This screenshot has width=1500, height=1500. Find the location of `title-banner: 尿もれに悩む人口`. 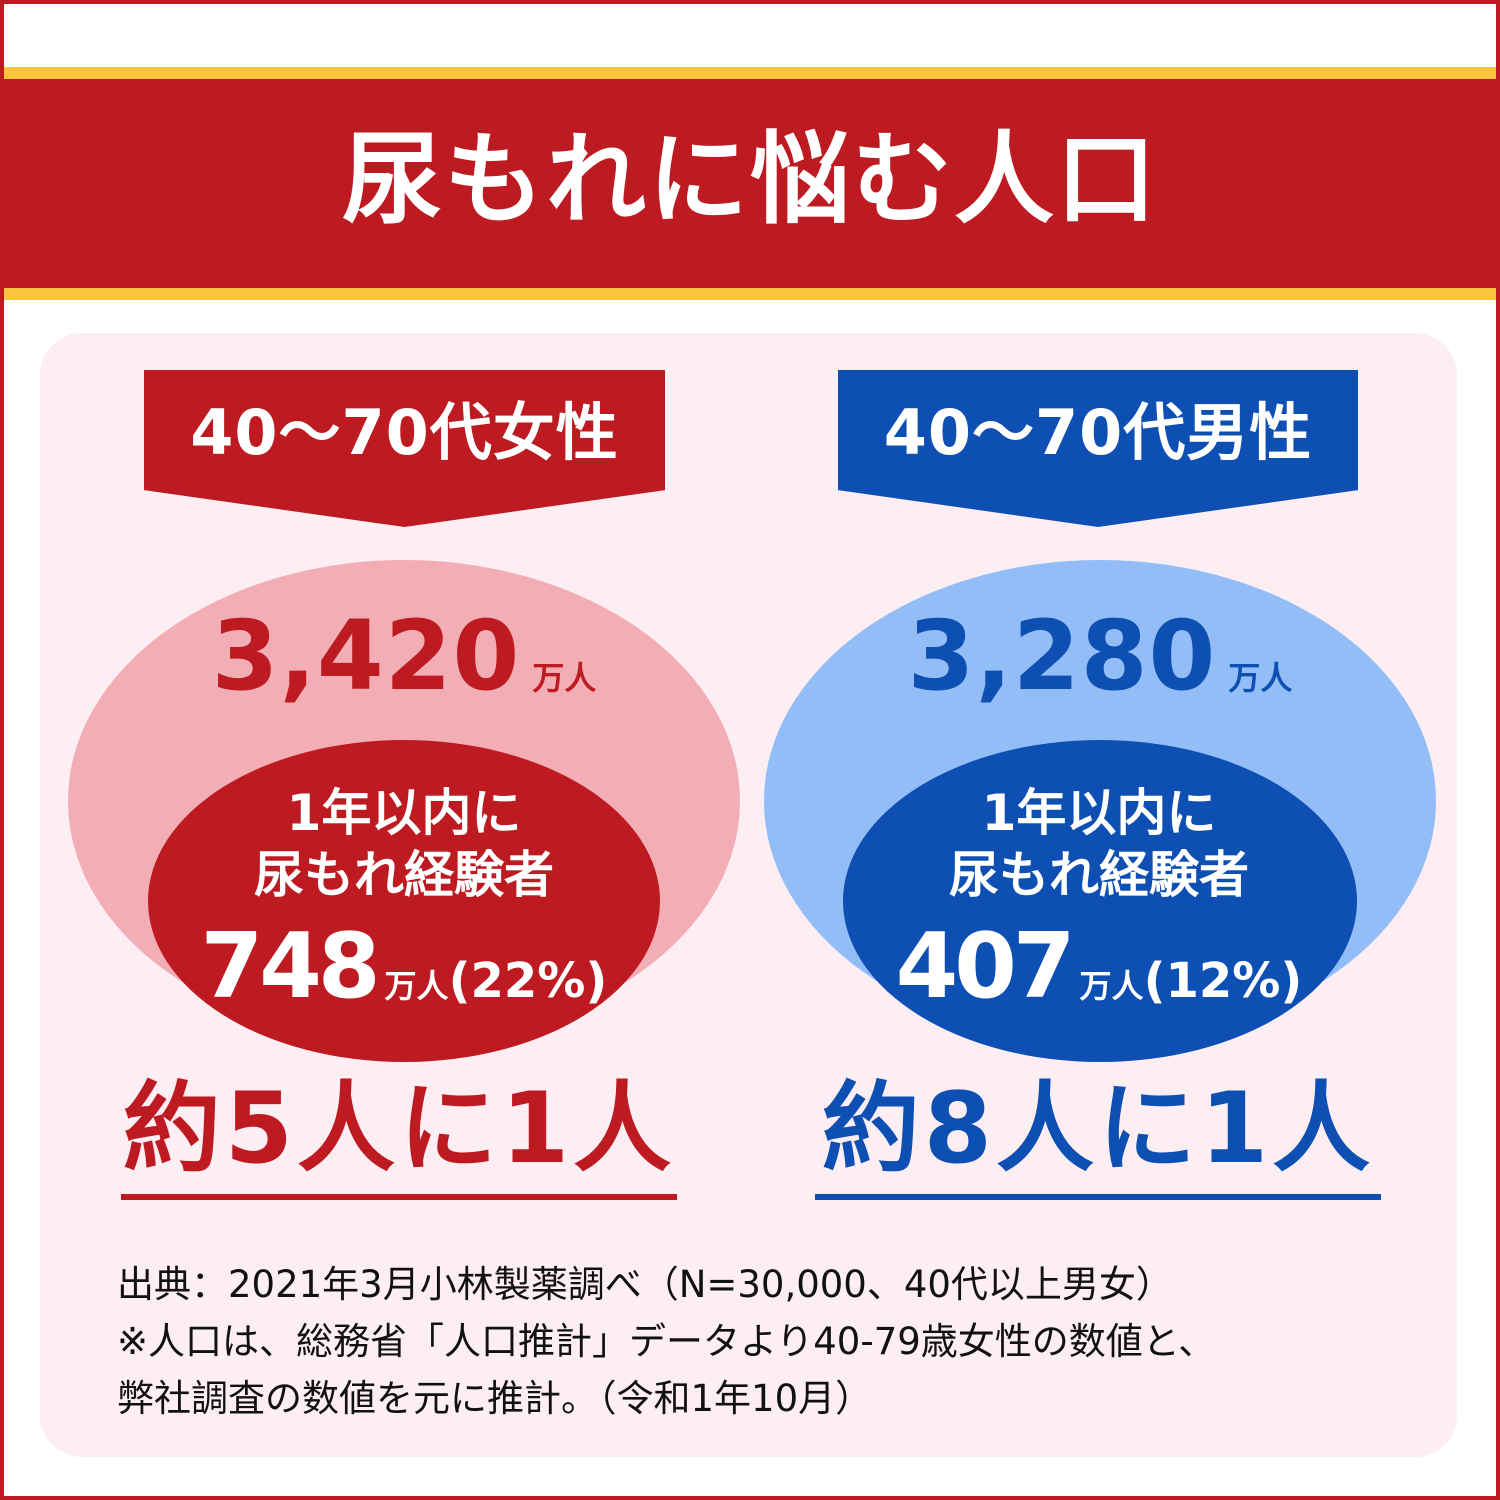

title-banner: 尿もれに悩む人口 is located at coordinates (750, 183).